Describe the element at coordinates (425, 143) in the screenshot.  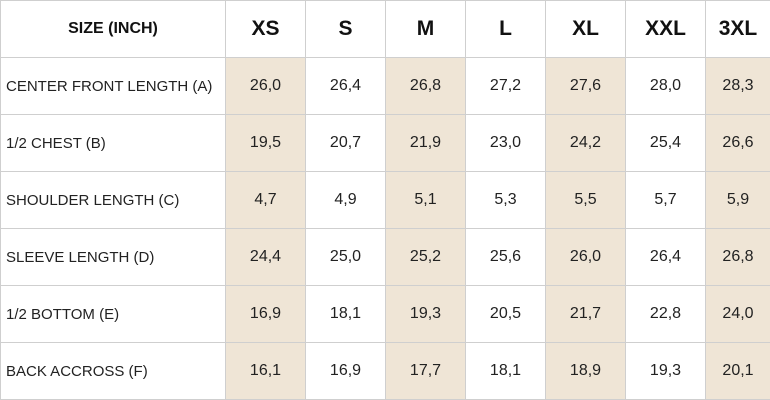
I see `measurement-value: 21,9` at that location.